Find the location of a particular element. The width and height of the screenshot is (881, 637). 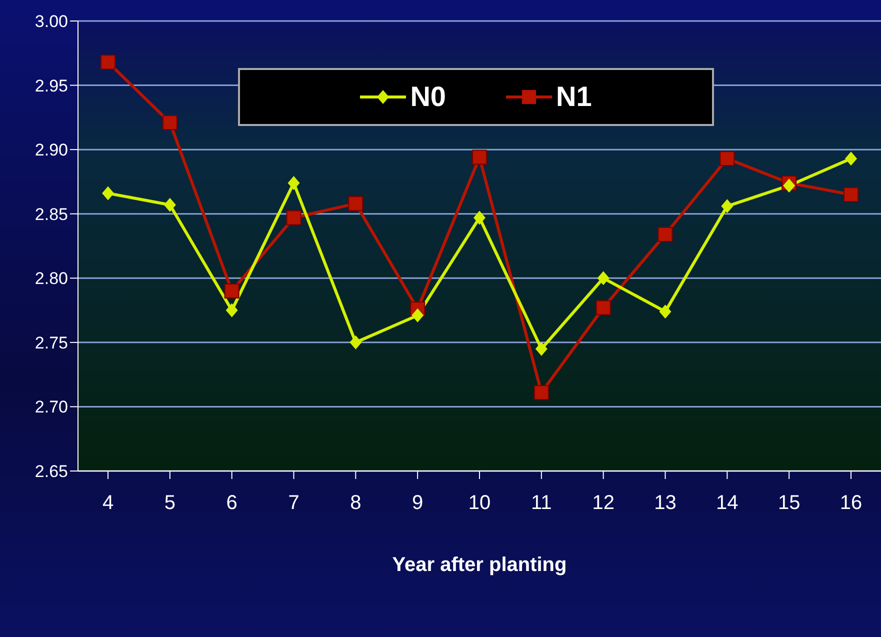

y-tick-label: 2.75 is located at coordinates (51, 342).